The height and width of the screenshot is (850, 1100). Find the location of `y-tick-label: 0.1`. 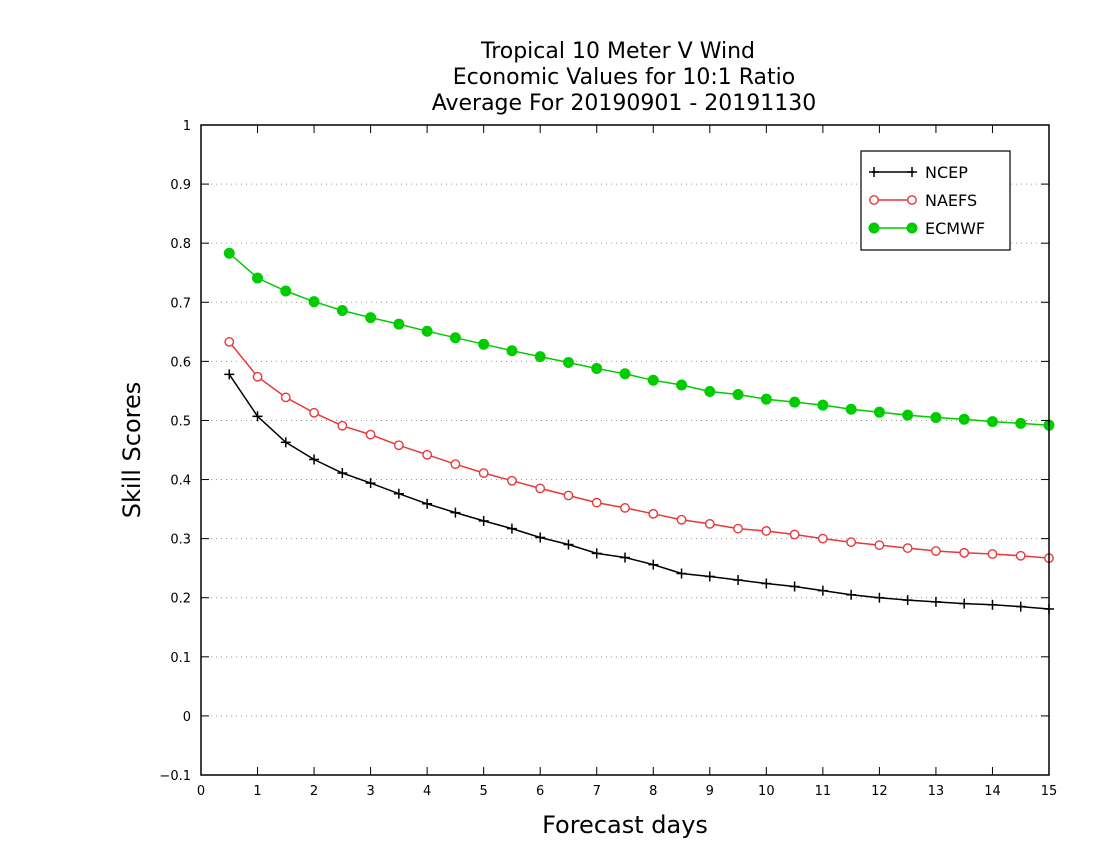

y-tick-label: 0.1 is located at coordinates (180, 658).